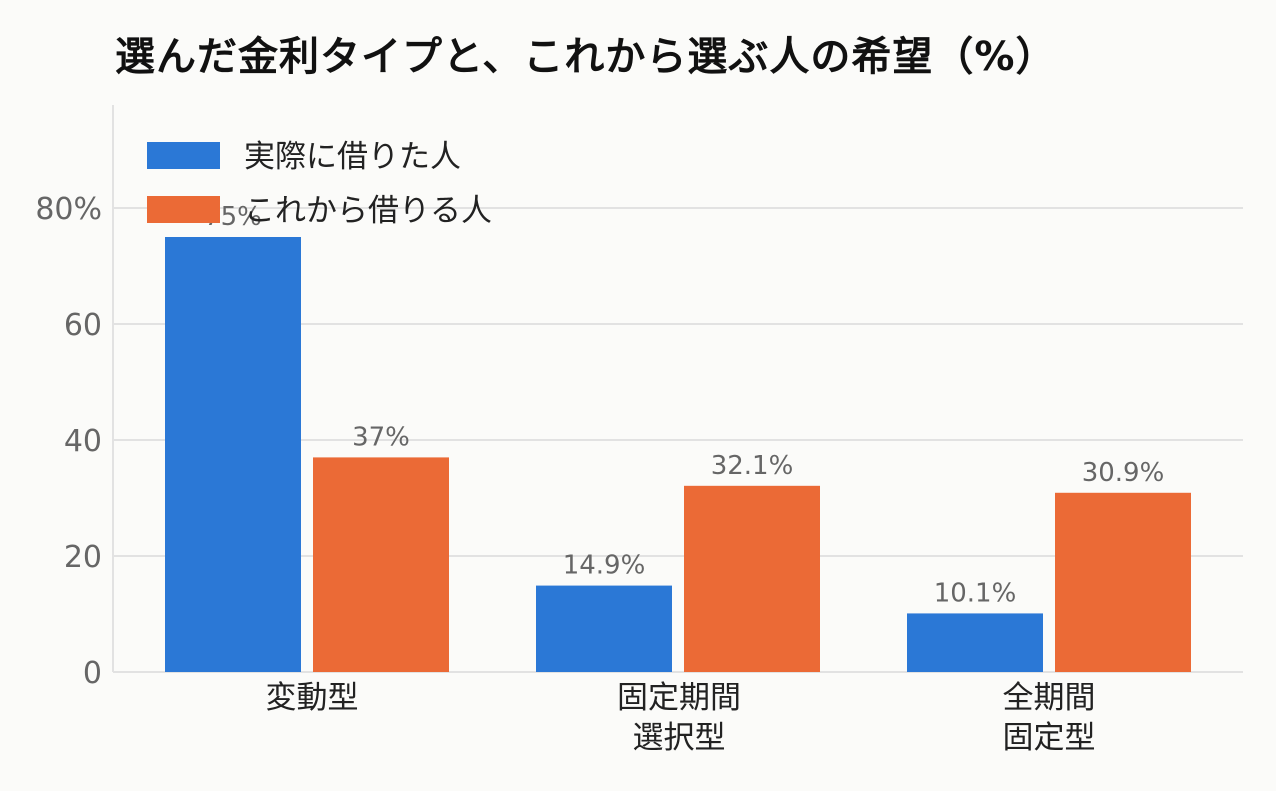  Describe the element at coordinates (679, 718) in the screenshot. I see `x-category-label: 固定期間選択型` at that location.